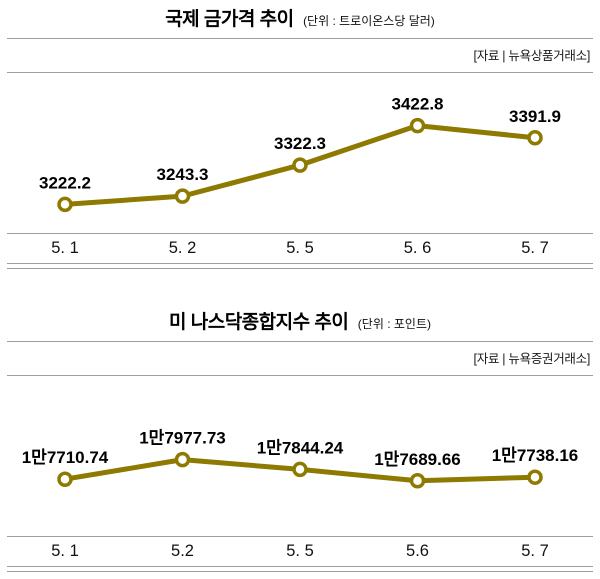 Image resolution: width=600 pixels, height=579 pixels. Describe the element at coordinates (535, 116) in the screenshot. I see `point-value-label: 3391.9` at that location.